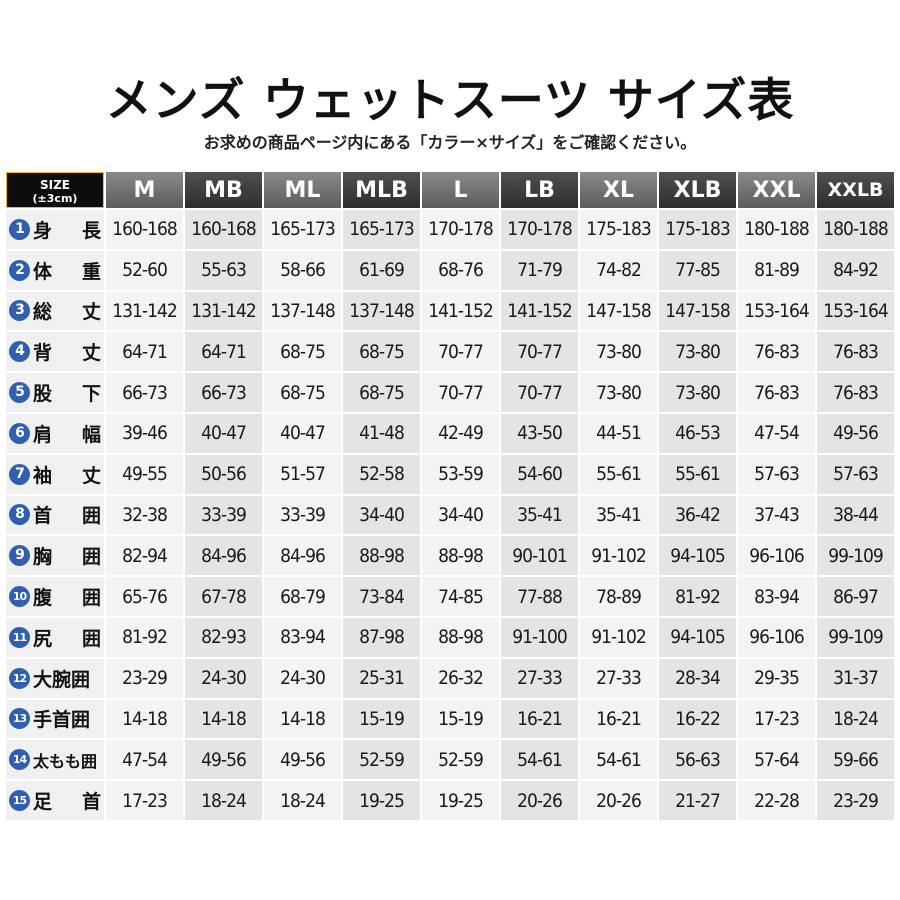 The width and height of the screenshot is (900, 900). I want to click on measurement-label: 背 丈, so click(67, 353).